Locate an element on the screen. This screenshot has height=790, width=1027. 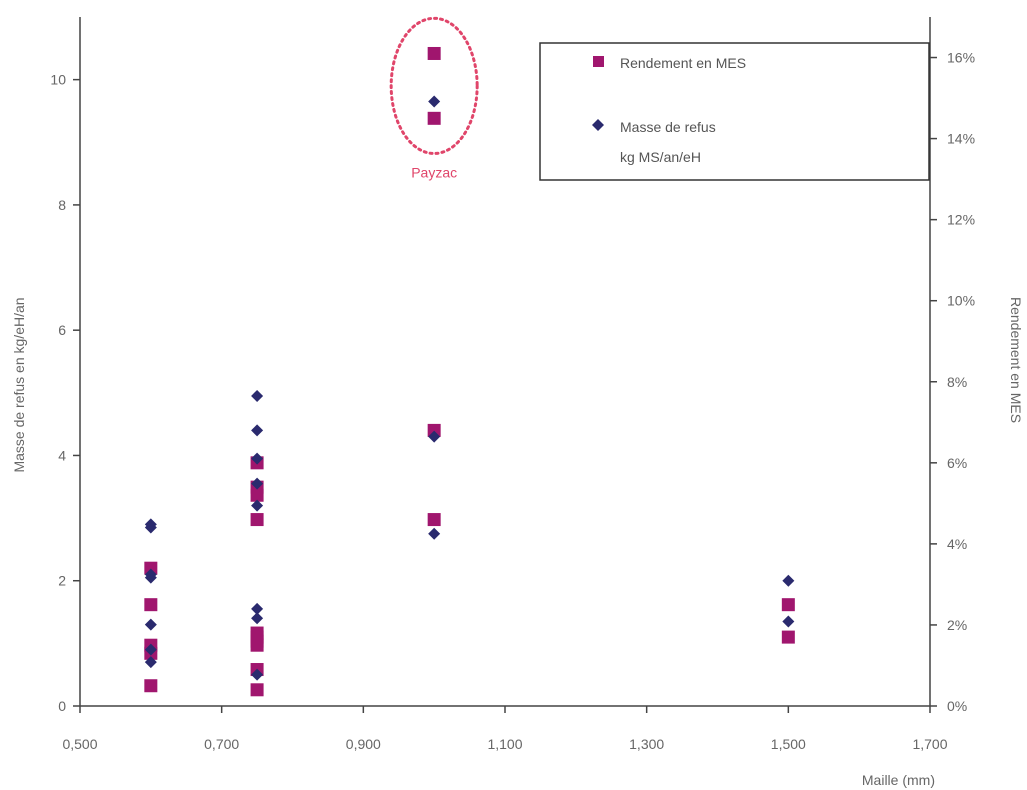
y-right-tick-label: 0% is located at coordinates (957, 706).